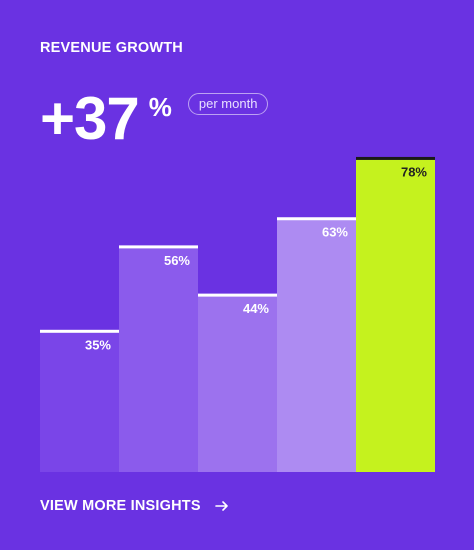 The height and width of the screenshot is (550, 474). Describe the element at coordinates (228, 104) in the screenshot. I see `kpi-badge: per month` at that location.